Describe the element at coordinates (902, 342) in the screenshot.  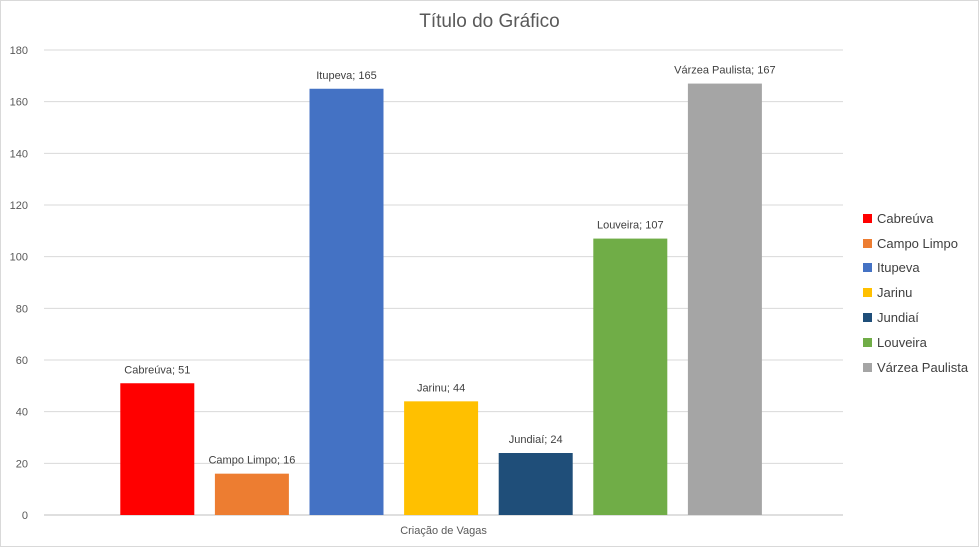
I see `legend-label: Louveira` at that location.